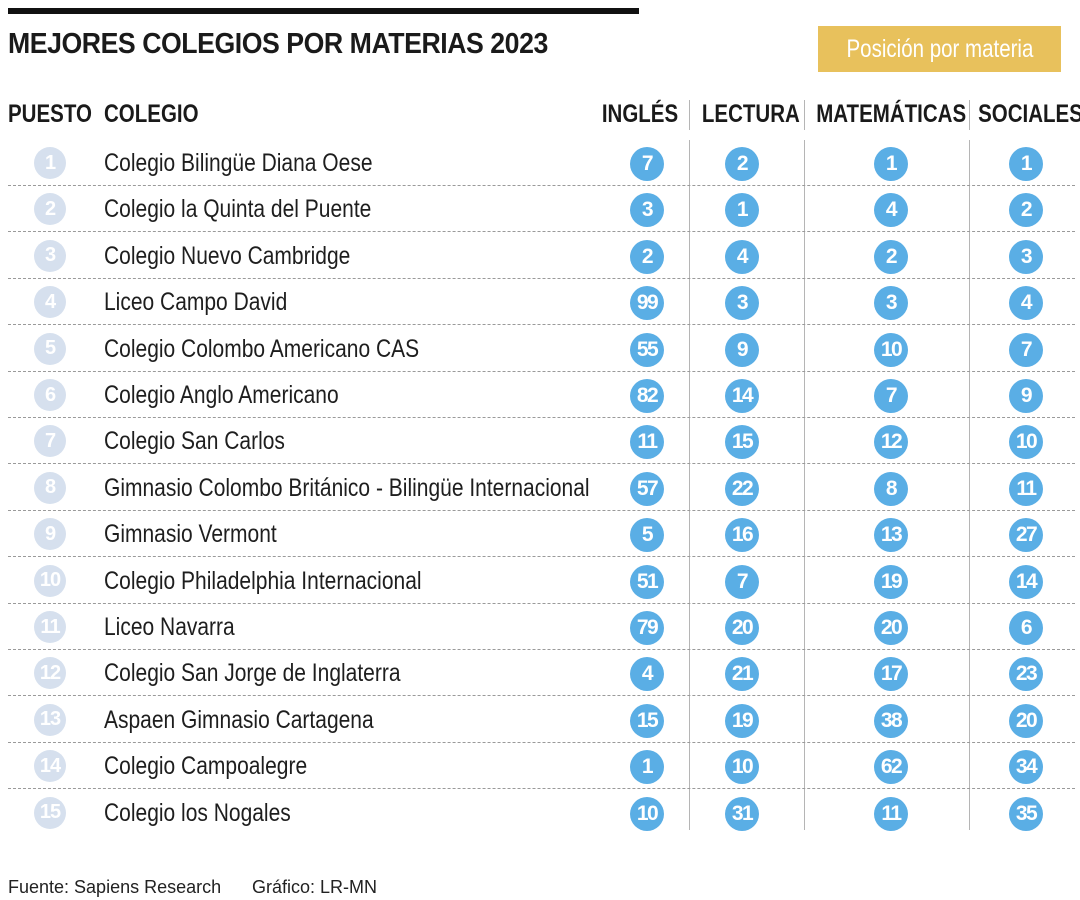 The width and height of the screenshot is (1080, 900). What do you see at coordinates (194, 441) in the screenshot?
I see `school-name: Colegio San Carlos` at bounding box center [194, 441].